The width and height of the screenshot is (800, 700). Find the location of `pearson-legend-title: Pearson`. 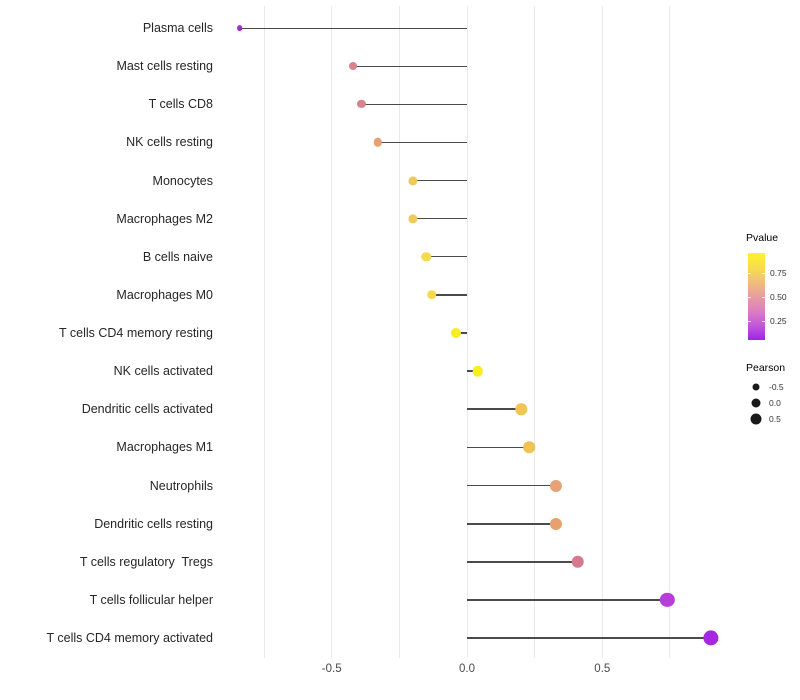

pearson-legend-title: Pearson is located at coordinates (766, 368).